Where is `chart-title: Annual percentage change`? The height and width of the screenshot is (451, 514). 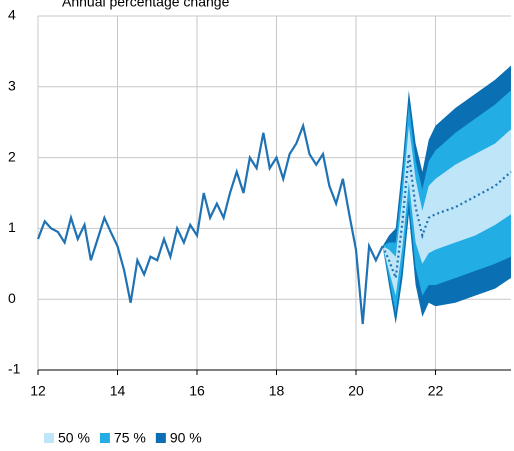 chart-title: Annual percentage change is located at coordinates (146, 5).